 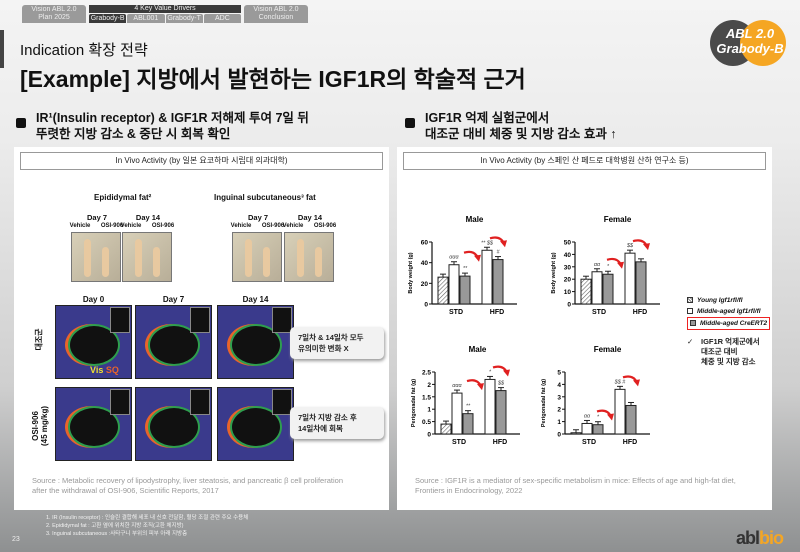 What do you see at coordinates (148, 217) in the screenshot?
I see `day-label: Day 14` at bounding box center [148, 217].